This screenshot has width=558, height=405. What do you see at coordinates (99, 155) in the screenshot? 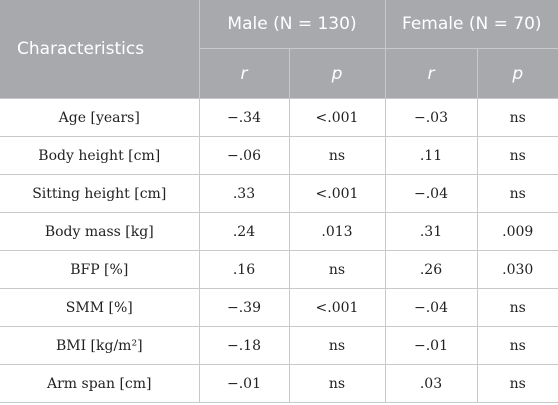
I see `row-label: Body height [cm]` at bounding box center [99, 155].